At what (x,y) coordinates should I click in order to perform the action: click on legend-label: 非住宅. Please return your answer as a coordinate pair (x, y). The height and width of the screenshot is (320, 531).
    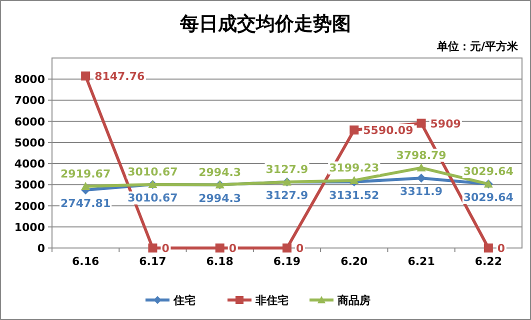
    Looking at the image, I should click on (271, 300).